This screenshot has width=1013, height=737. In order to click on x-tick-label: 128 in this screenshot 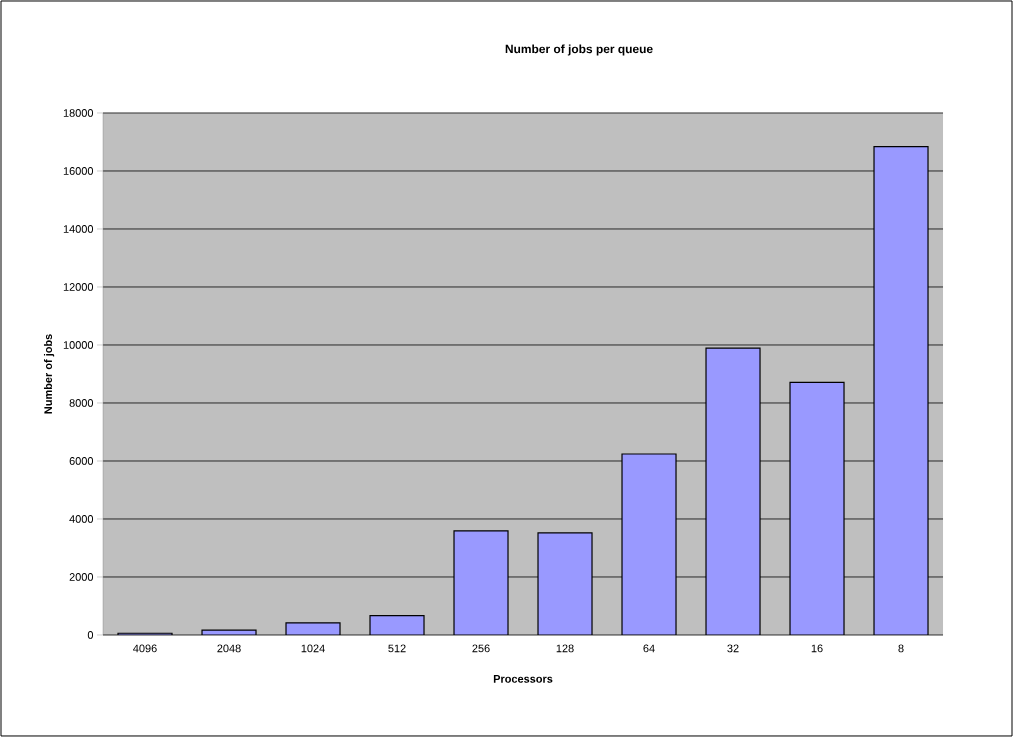, I will do `click(565, 648)`.